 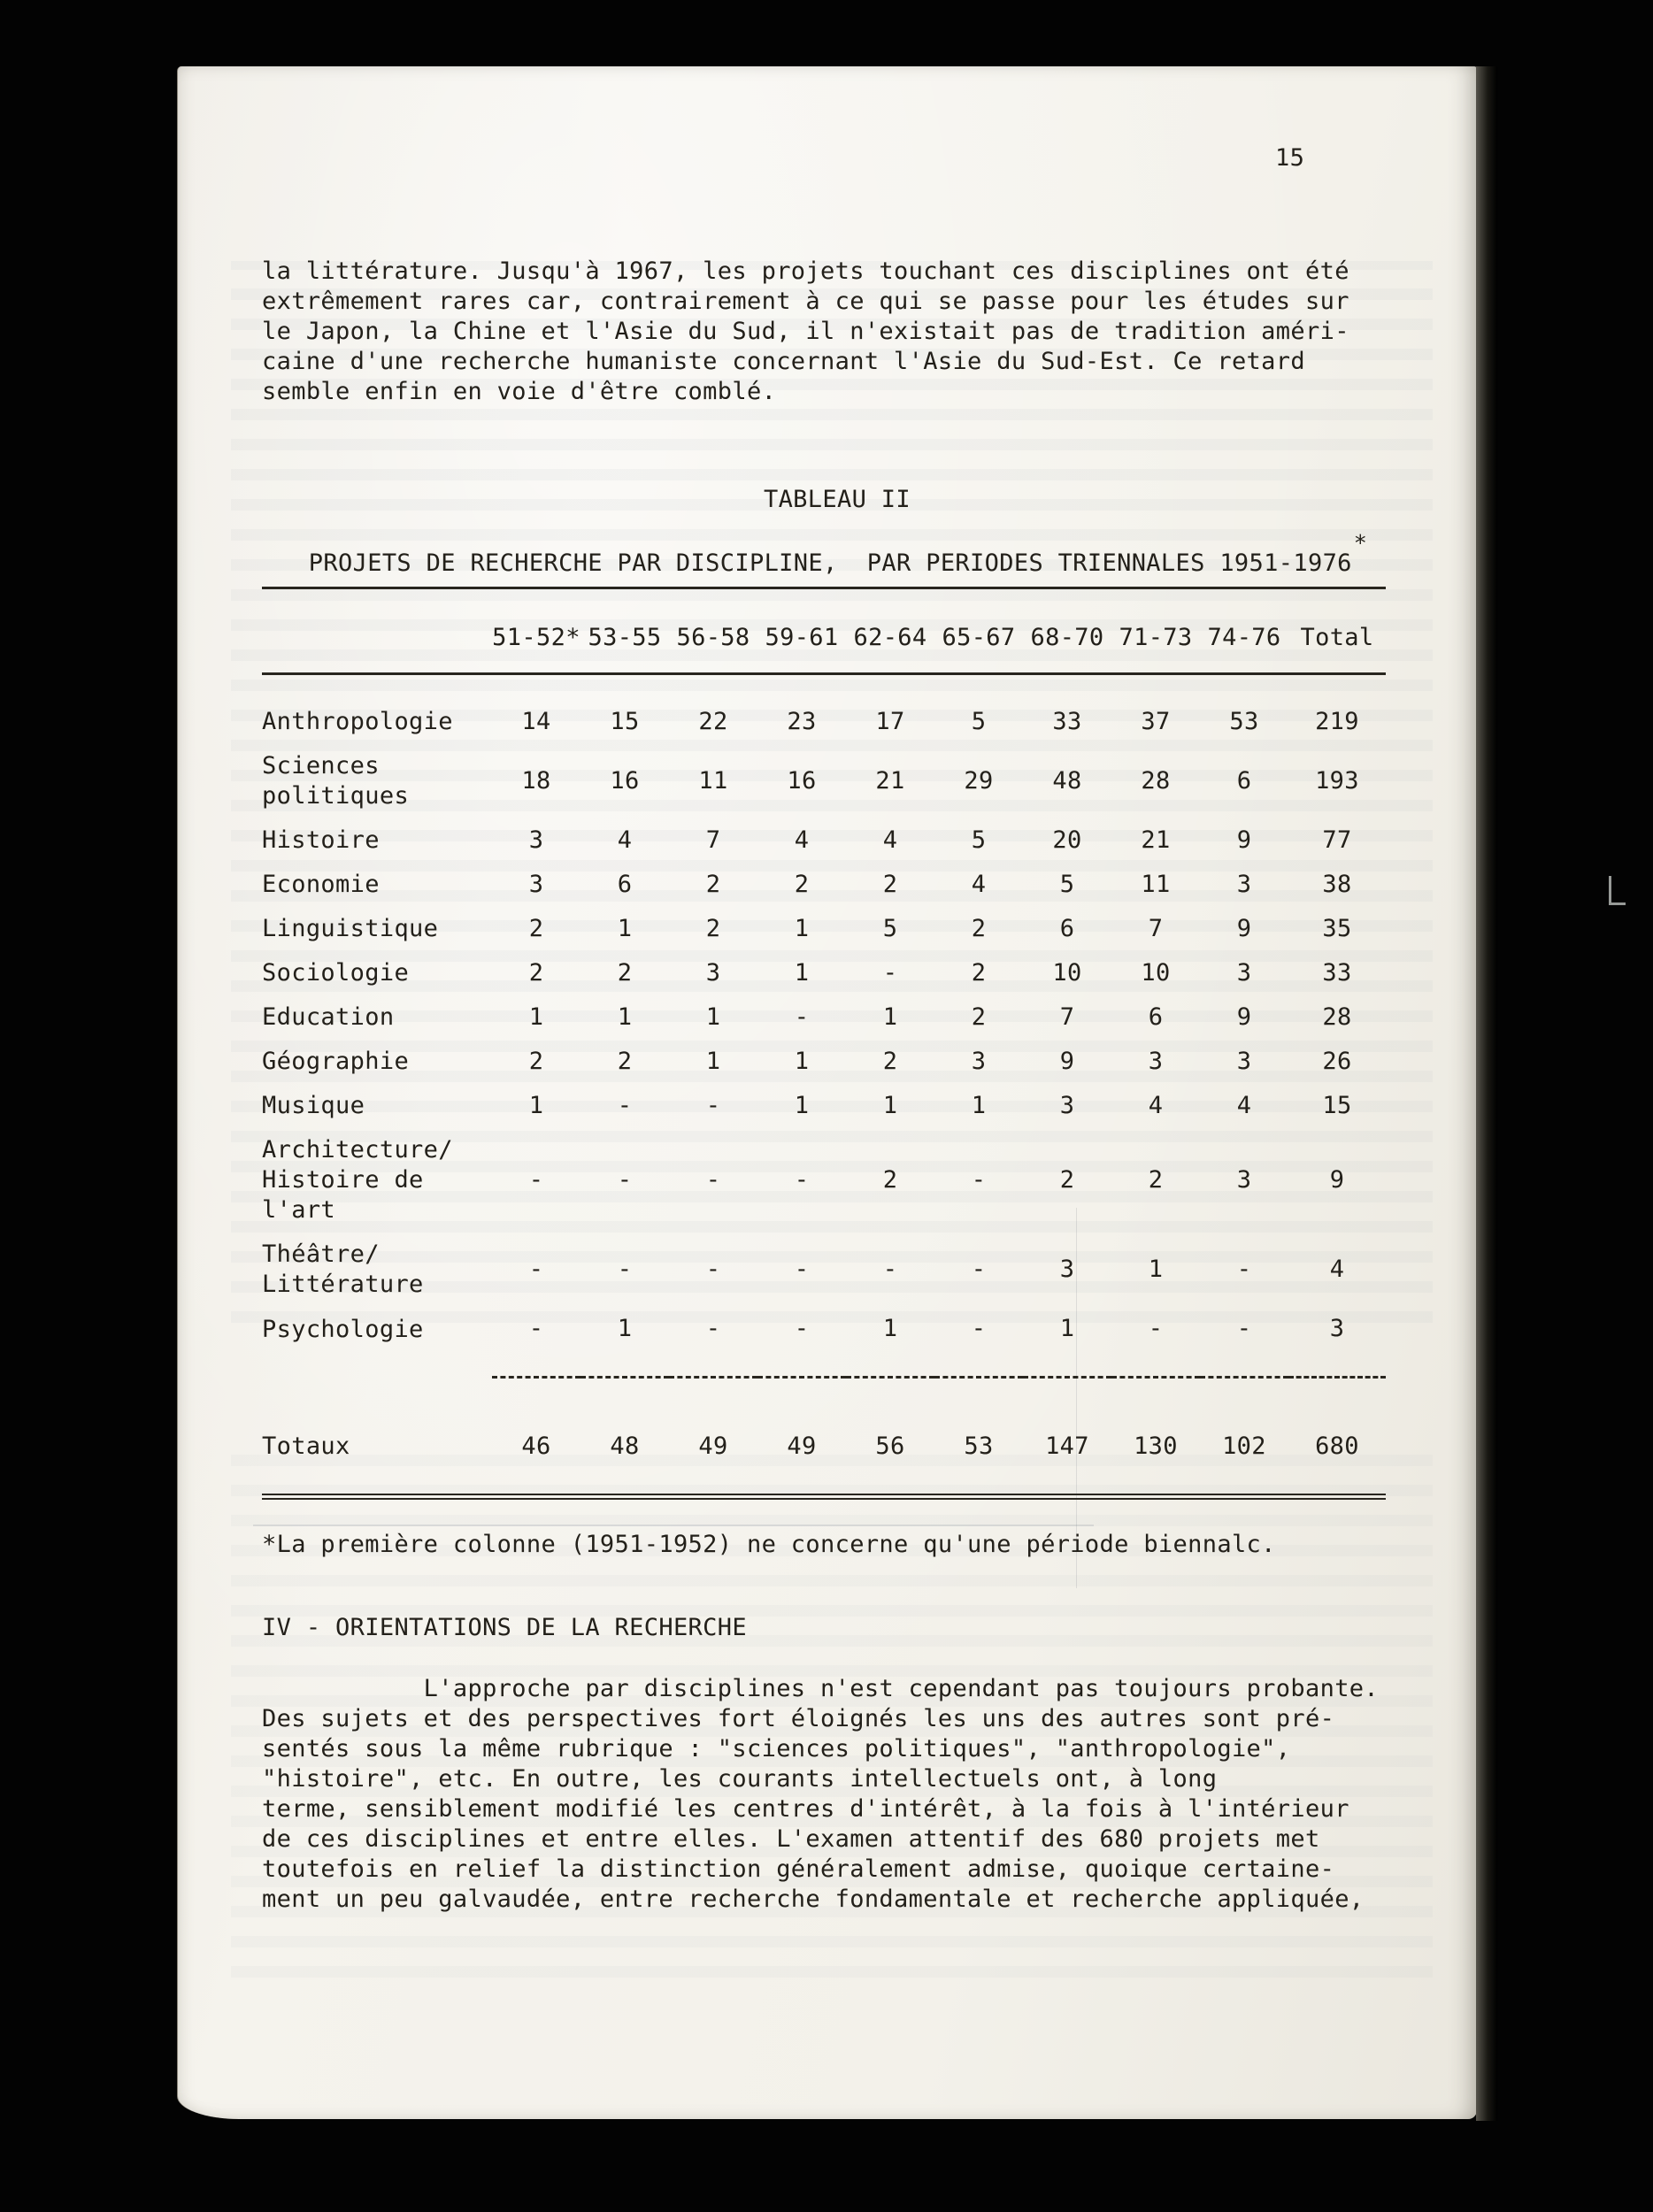 I want to click on row-label: Histoire, so click(x=321, y=840).